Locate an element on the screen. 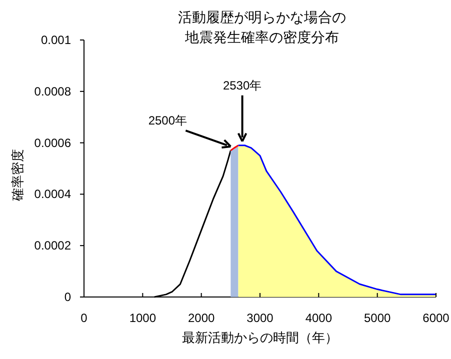 The width and height of the screenshot is (451, 359). y-tick-label: 0.0004 is located at coordinates (53, 194).